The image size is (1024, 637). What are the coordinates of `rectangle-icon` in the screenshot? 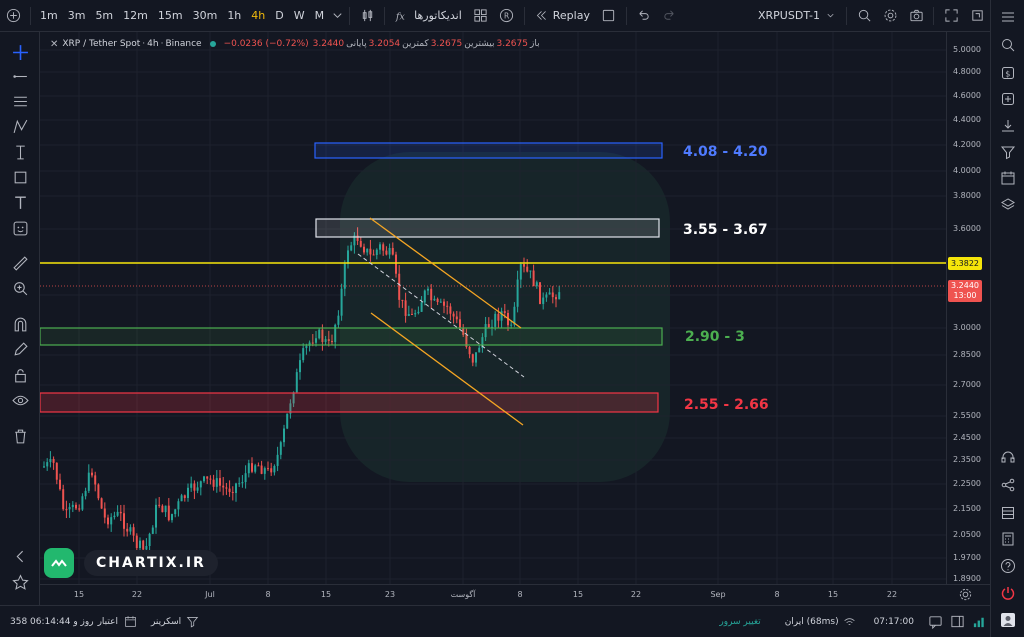 It's located at (20, 177).